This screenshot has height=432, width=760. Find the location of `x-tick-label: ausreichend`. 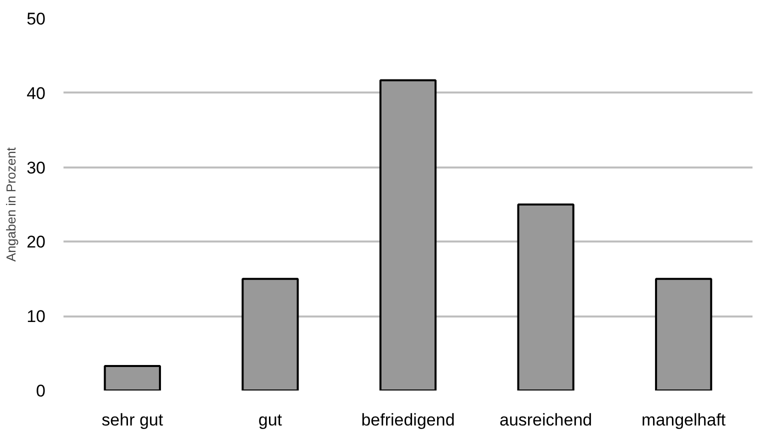

x-tick-label: ausreichend is located at coordinates (545, 420).